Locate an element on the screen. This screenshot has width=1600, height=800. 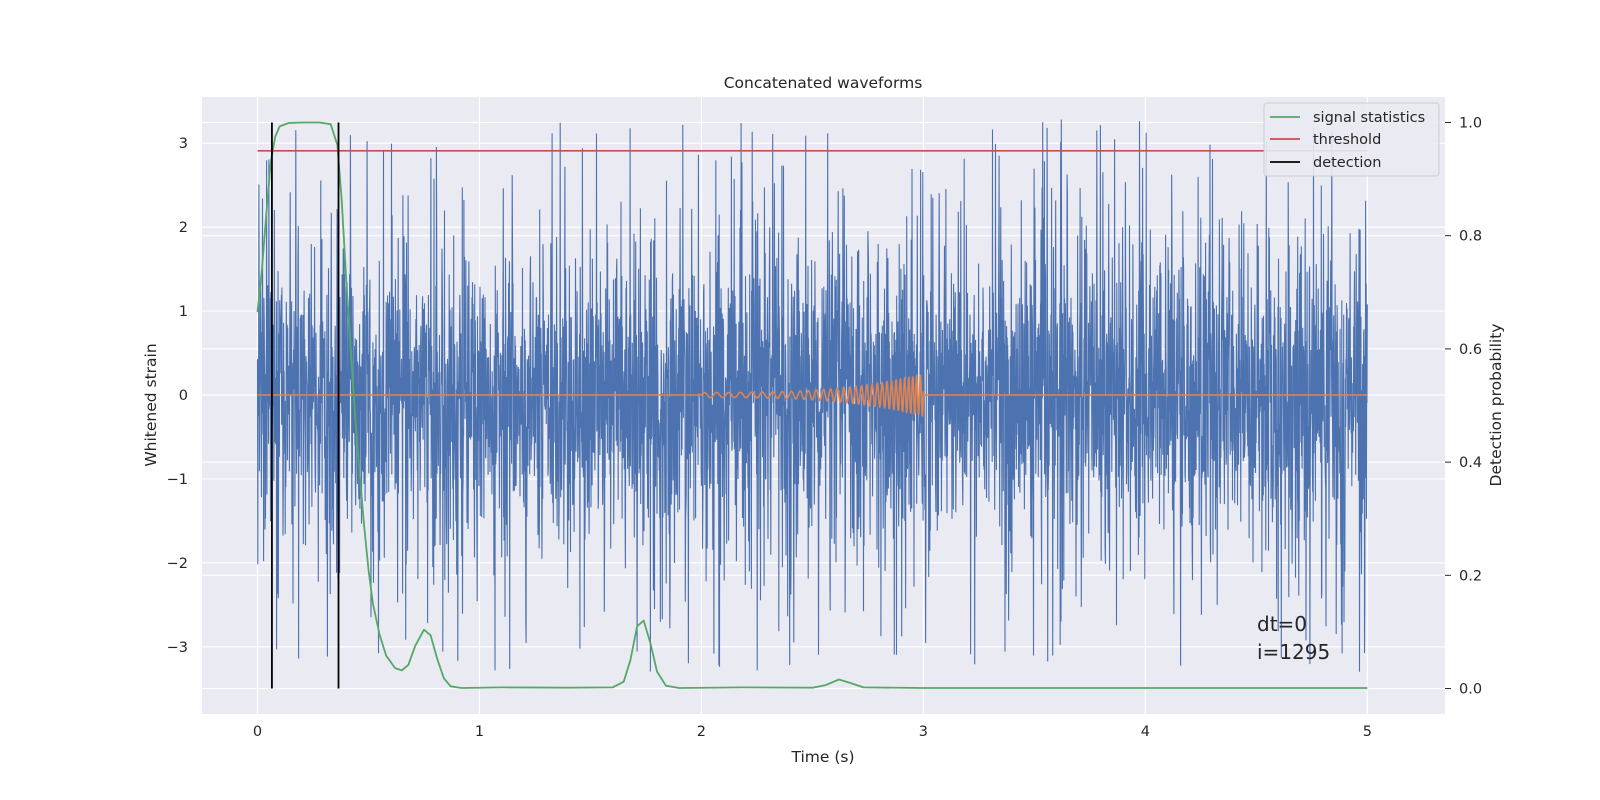
y-tick-label: 1 is located at coordinates (183, 312).